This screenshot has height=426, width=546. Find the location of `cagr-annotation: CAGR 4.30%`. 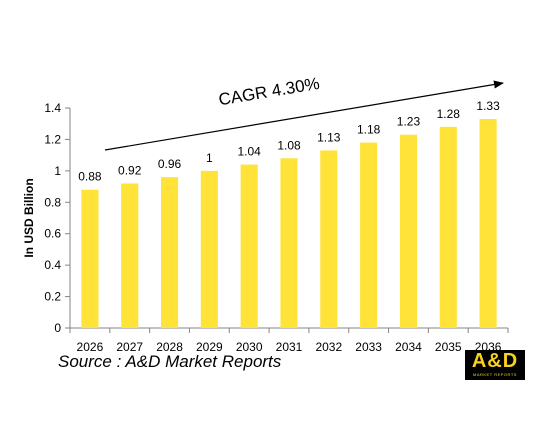

cagr-annotation: CAGR 4.30% is located at coordinates (269, 92).